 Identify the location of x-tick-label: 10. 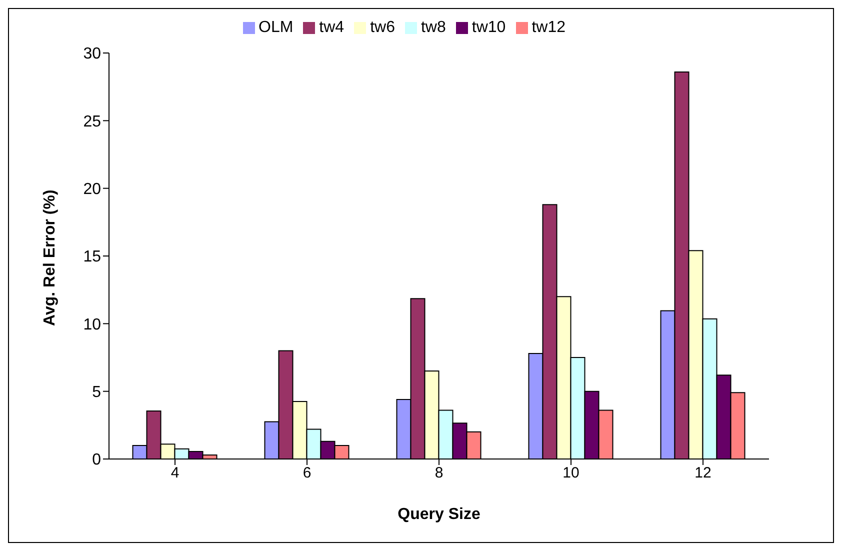
(571, 473).